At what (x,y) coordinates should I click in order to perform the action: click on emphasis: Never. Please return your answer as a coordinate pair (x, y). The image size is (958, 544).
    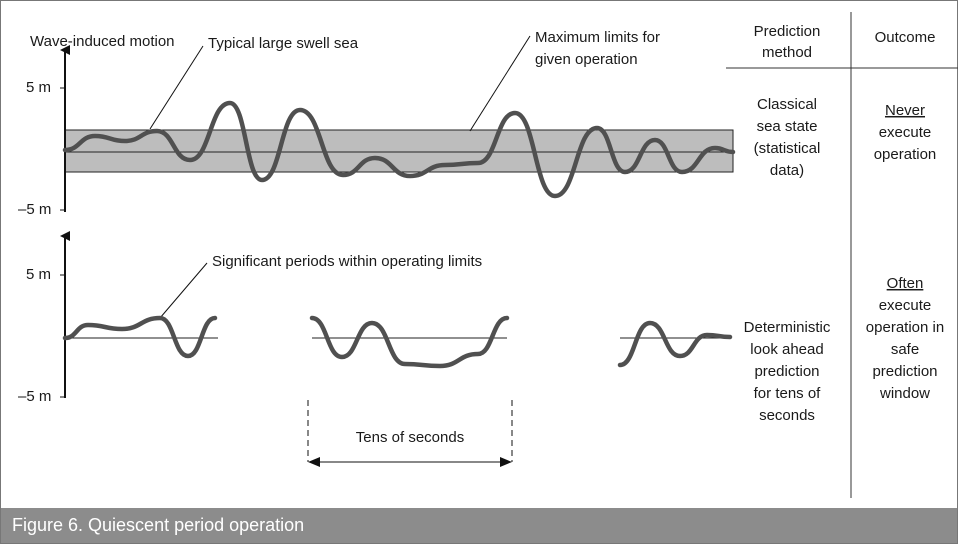
    Looking at the image, I should click on (905, 110).